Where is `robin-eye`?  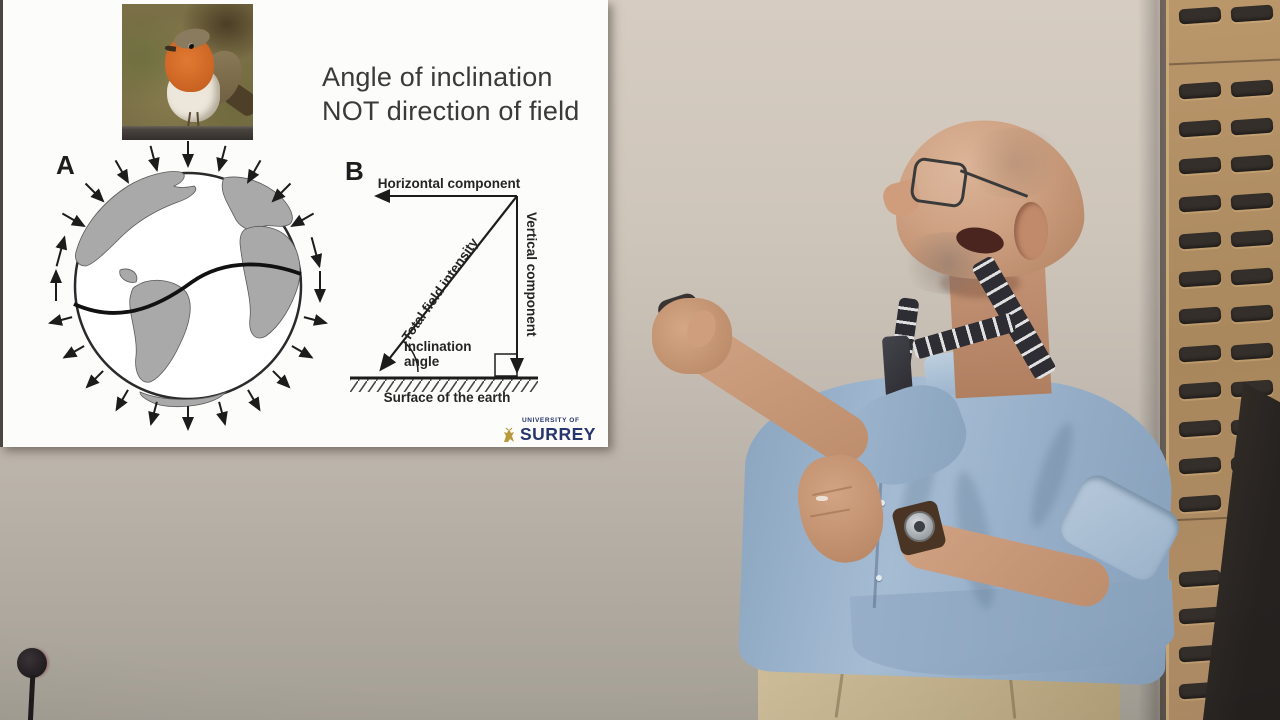
robin-eye is located at coordinates (191, 46).